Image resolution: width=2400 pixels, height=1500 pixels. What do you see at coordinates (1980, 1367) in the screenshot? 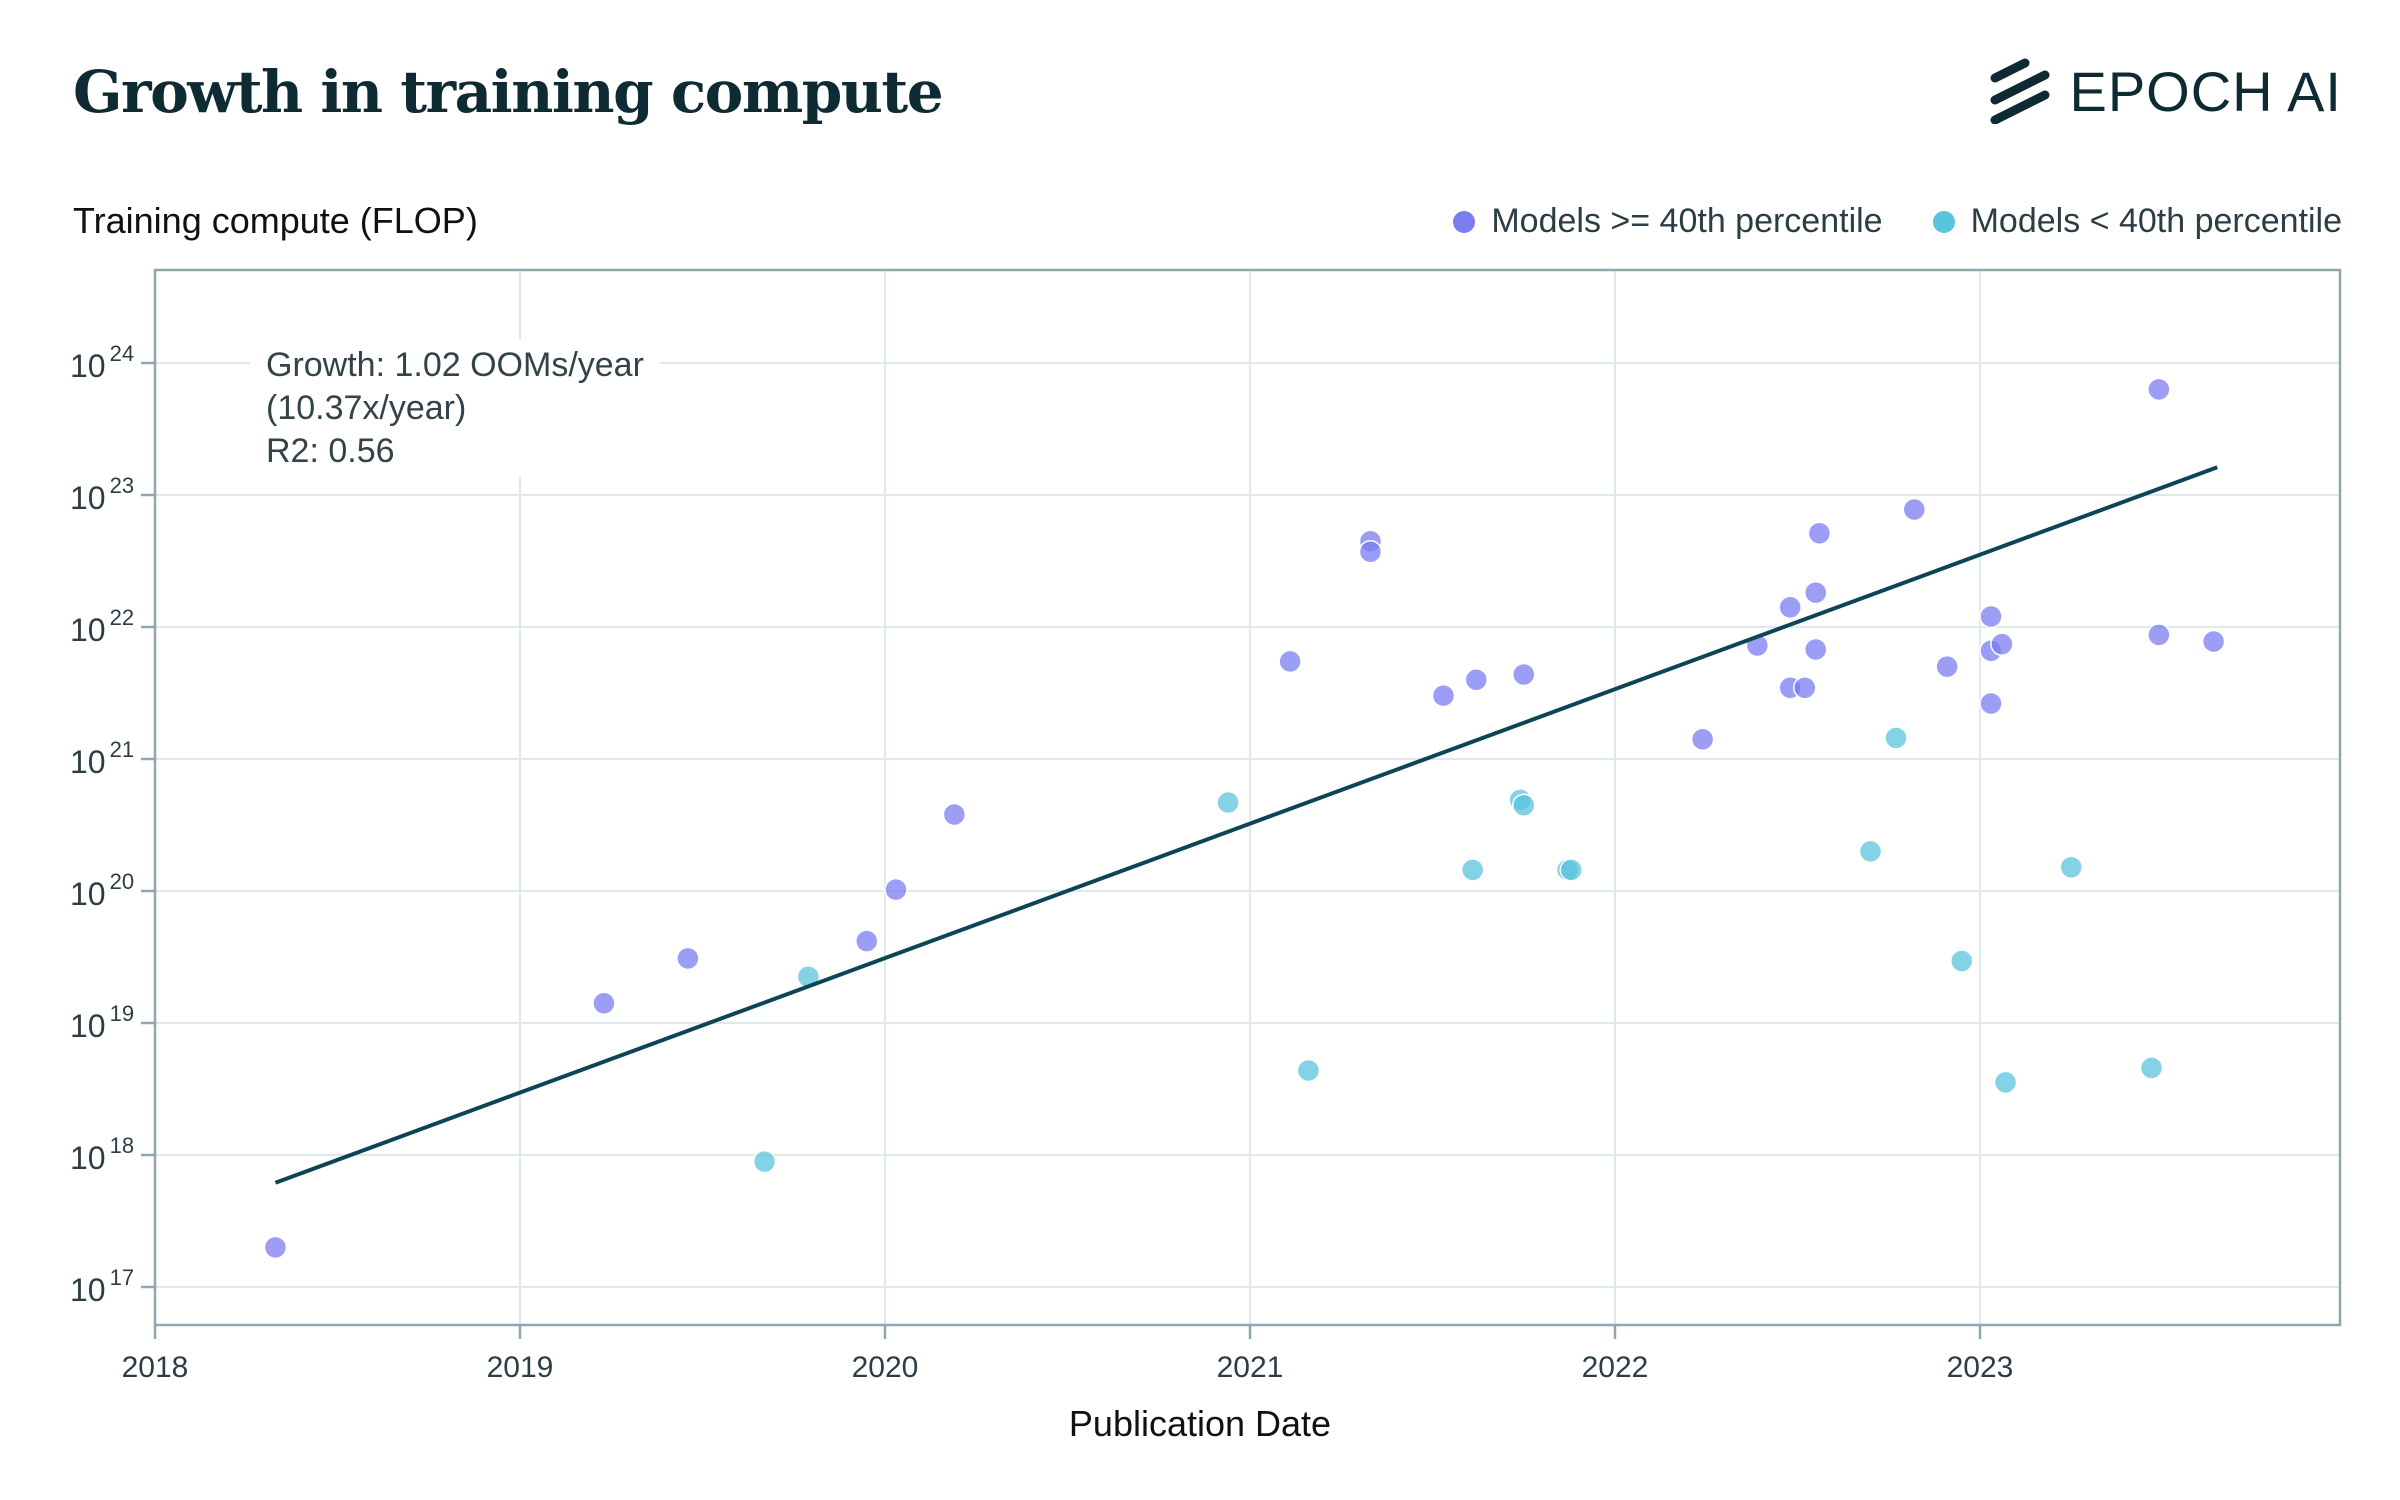
I see `x-tick-label: 2023` at bounding box center [1980, 1367].